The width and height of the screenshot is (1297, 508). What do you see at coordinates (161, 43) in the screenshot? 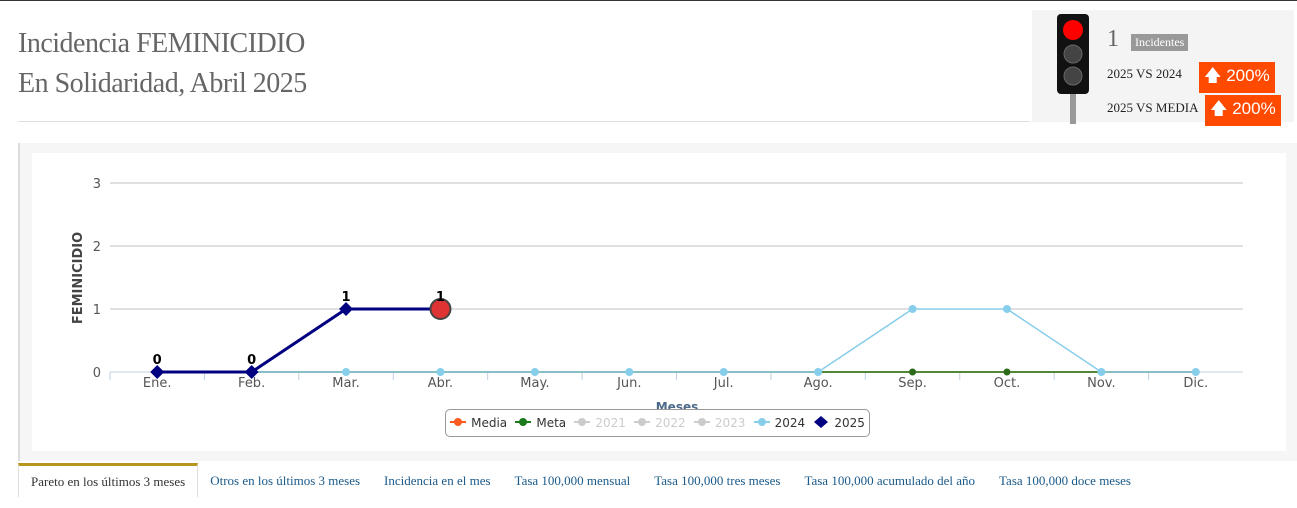
I see `title-line-1: Incidencia FEMINICIDIO` at bounding box center [161, 43].